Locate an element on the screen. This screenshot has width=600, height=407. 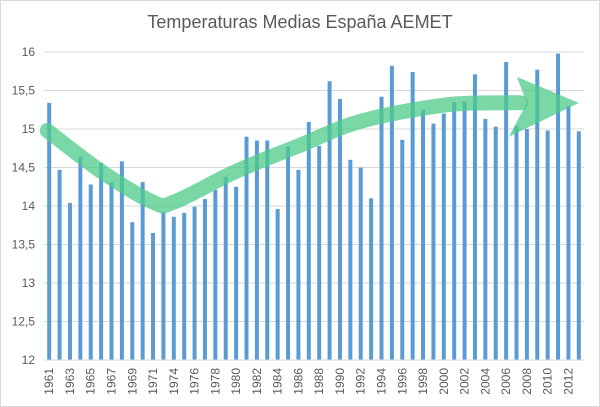
x-tick-label: 1963 is located at coordinates (70, 381).